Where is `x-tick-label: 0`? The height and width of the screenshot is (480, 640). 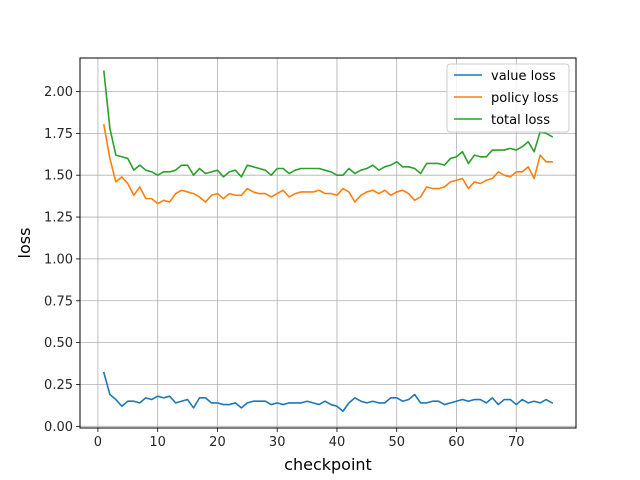 x-tick-label: 0 is located at coordinates (98, 442).